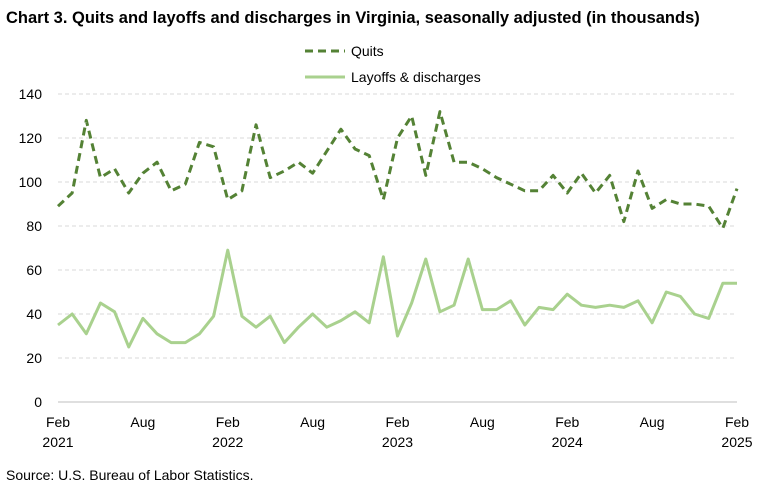 This screenshot has width=780, height=488. What do you see at coordinates (367, 51) in the screenshot?
I see `legend-label-quits: Quits` at bounding box center [367, 51].